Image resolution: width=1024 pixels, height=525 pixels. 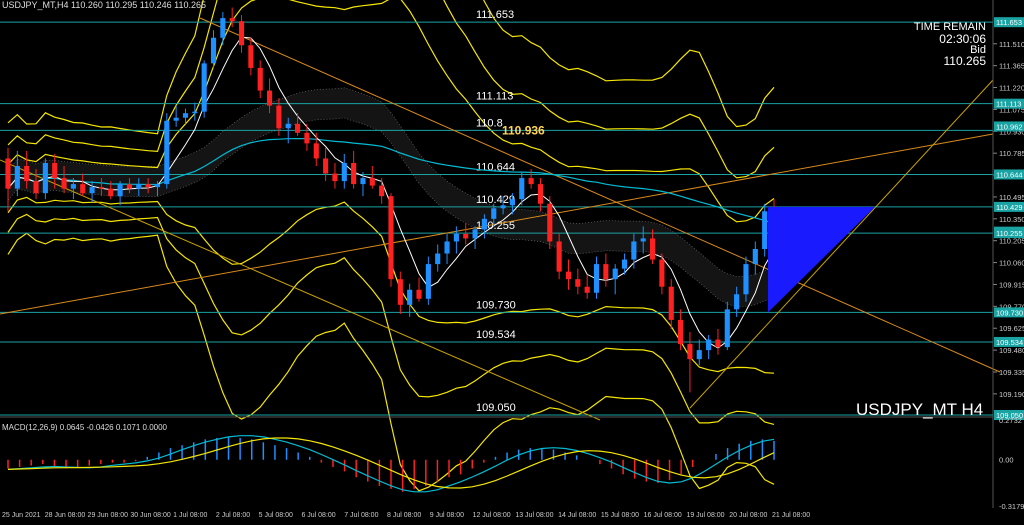 What do you see at coordinates (1011, 328) in the screenshot?
I see `price-tick-label: 109.625` at bounding box center [1011, 328].